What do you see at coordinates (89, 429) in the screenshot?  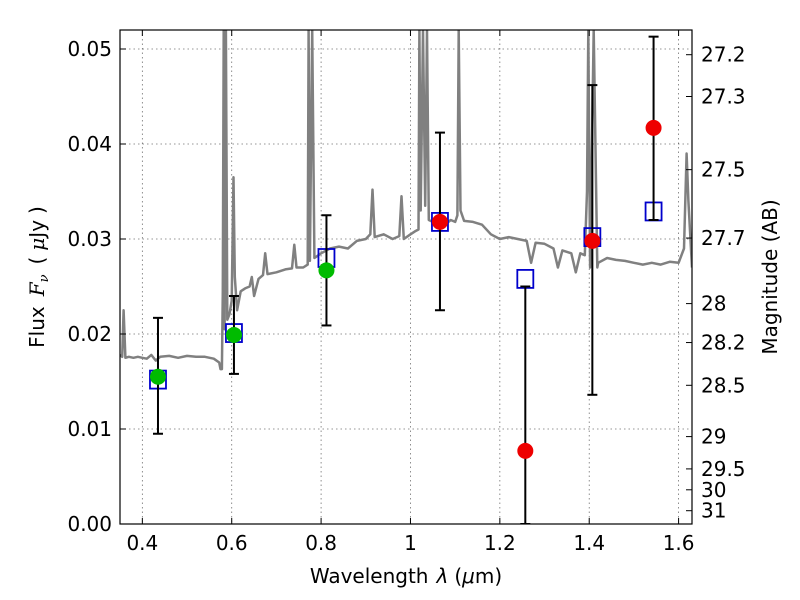 I see `y-tick-label-1: 0.01` at bounding box center [89, 429].